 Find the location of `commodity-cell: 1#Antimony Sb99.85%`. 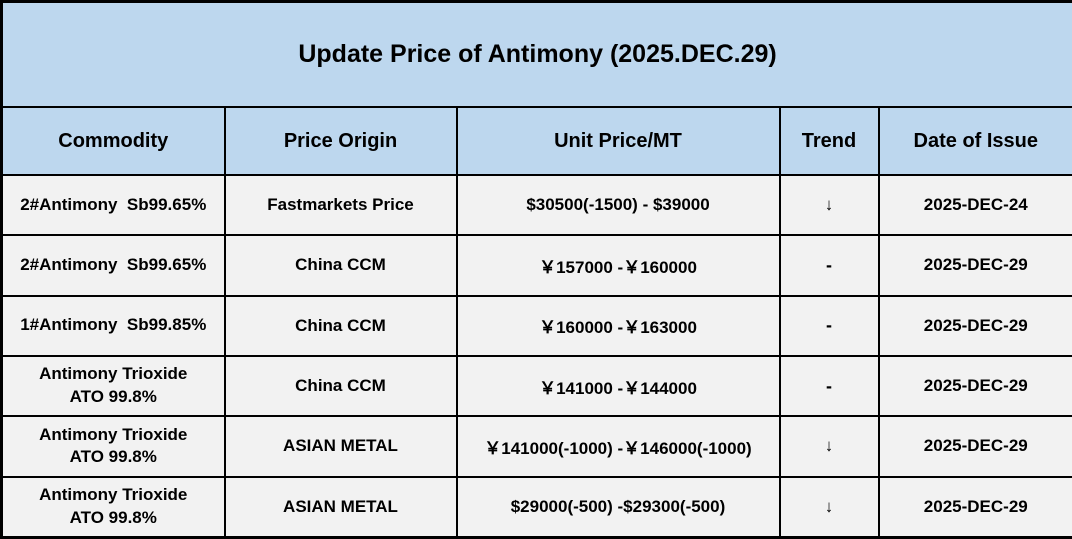

commodity-cell: 1#Antimony Sb99.85% is located at coordinates (113, 325).